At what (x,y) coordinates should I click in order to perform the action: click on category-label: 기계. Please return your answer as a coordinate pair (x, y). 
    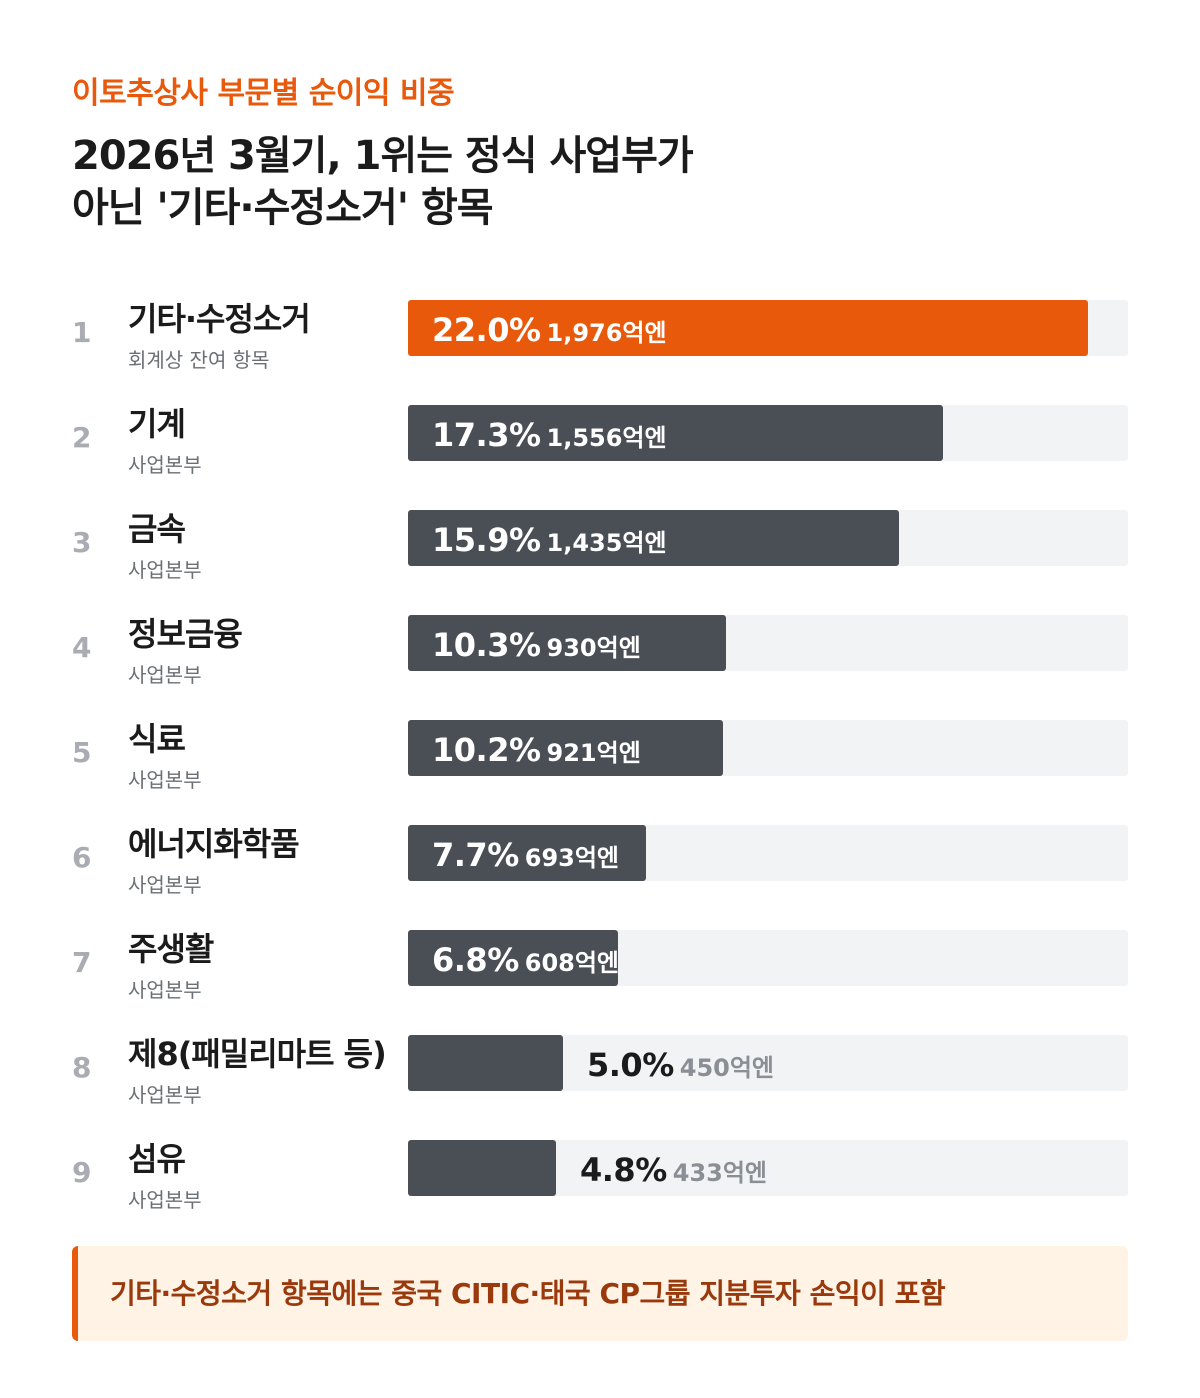
    Looking at the image, I should click on (157, 424).